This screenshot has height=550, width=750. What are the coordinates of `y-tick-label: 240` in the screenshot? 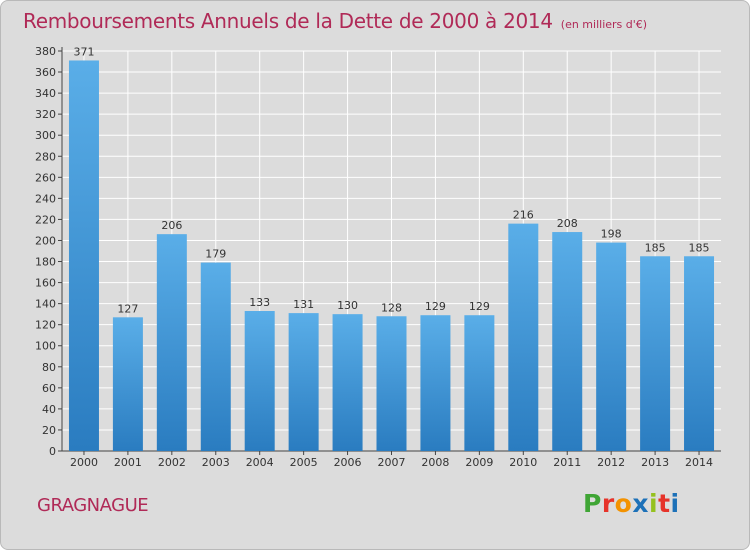 It's located at (45, 198).